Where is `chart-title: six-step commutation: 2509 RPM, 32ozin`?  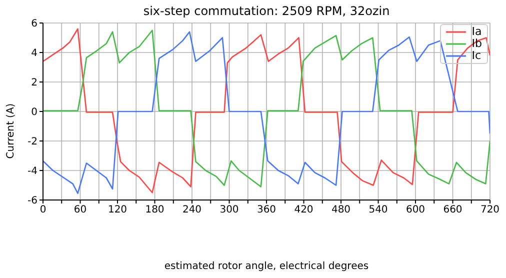 chart-title: six-step commutation: 2509 RPM, 32ozin is located at coordinates (266, 11).